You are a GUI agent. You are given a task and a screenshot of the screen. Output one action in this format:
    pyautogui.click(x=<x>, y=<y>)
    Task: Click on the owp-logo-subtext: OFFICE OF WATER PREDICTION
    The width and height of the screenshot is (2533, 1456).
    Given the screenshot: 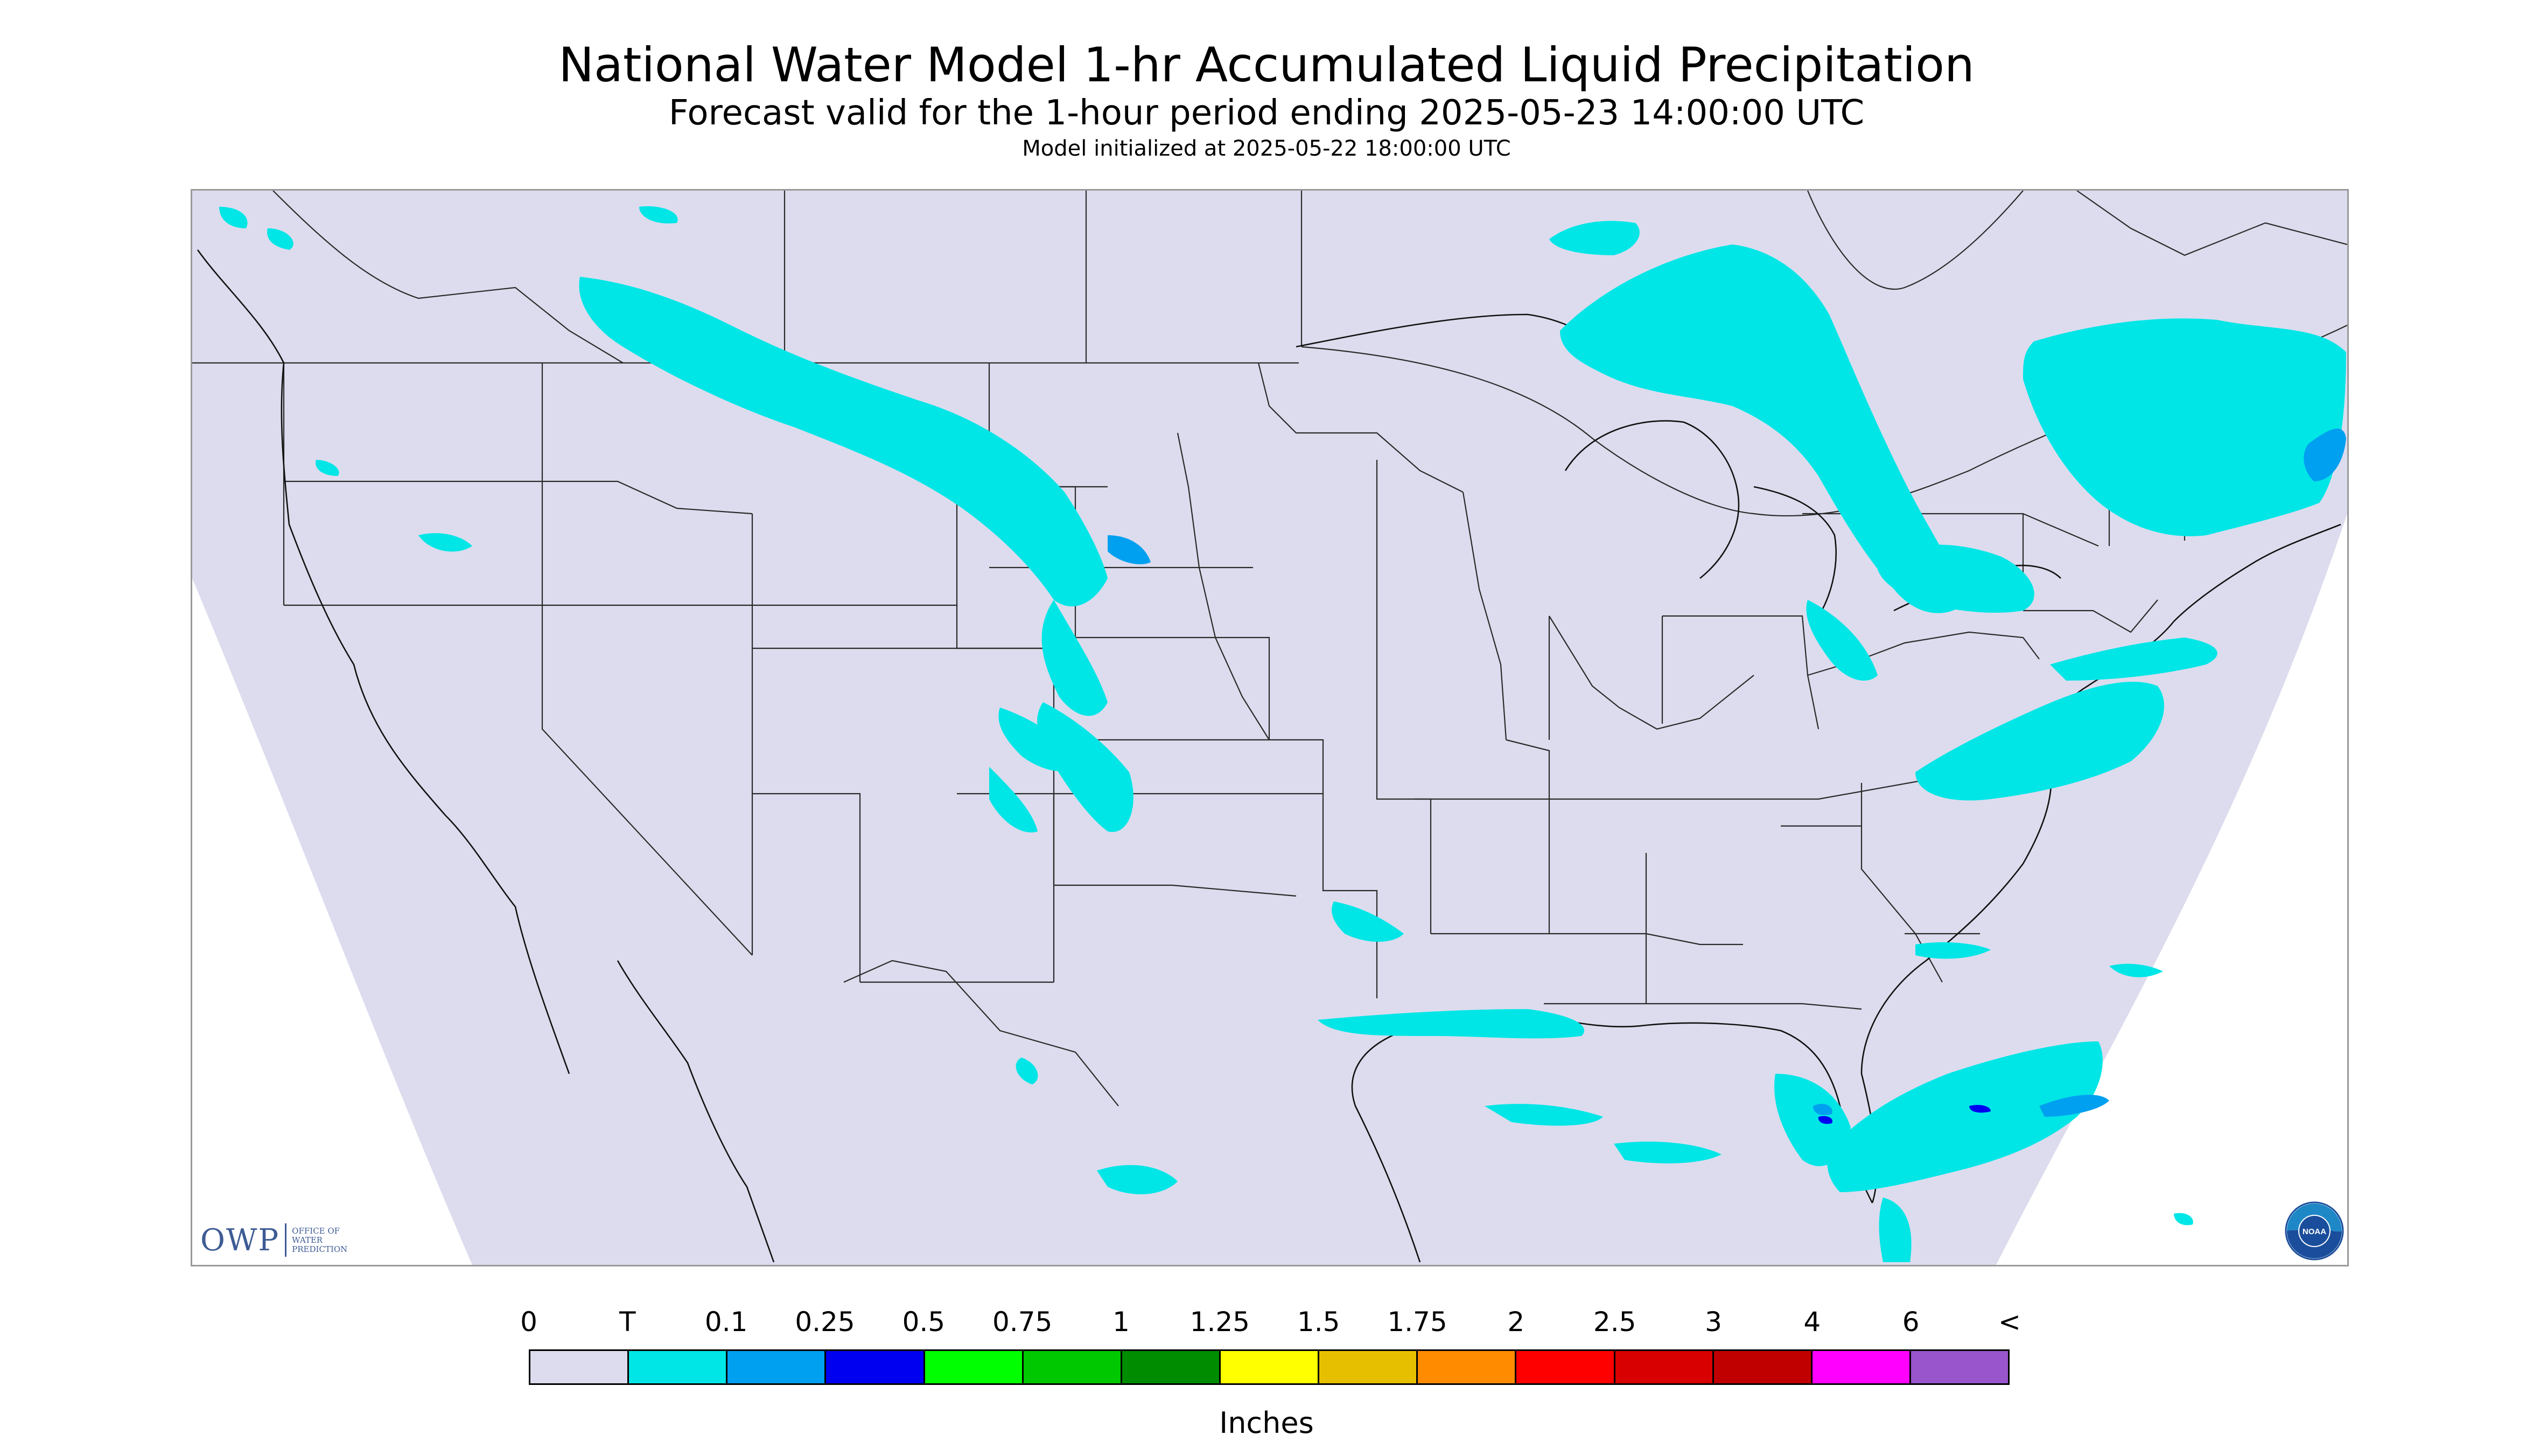 What is the action you would take?
    pyautogui.click(x=320, y=1240)
    